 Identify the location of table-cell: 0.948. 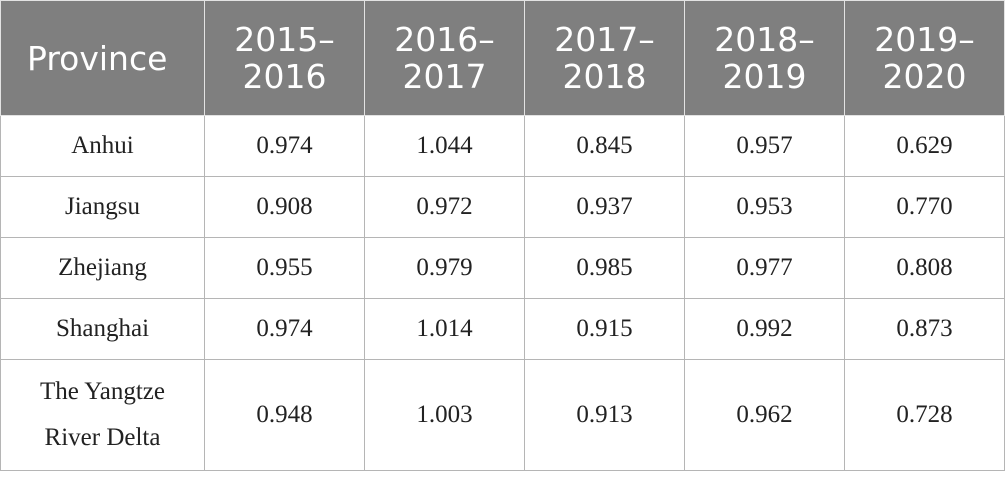
(284, 415).